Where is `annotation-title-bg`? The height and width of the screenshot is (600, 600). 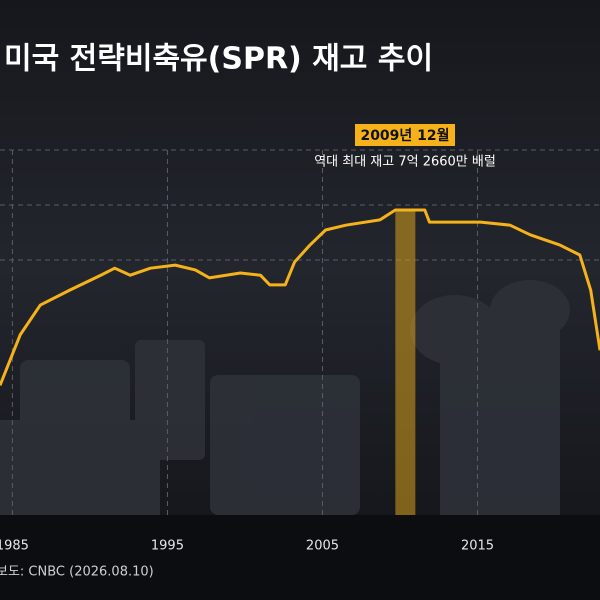 annotation-title-bg is located at coordinates (405, 135).